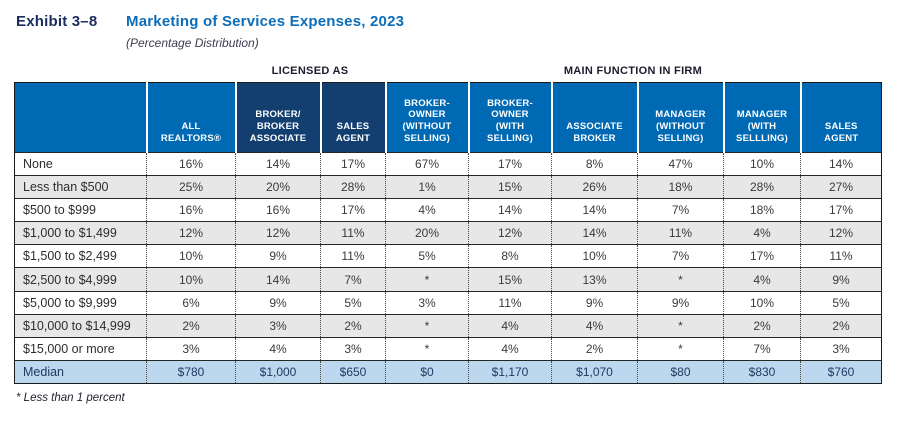  I want to click on value-cell: $1,170, so click(510, 371).